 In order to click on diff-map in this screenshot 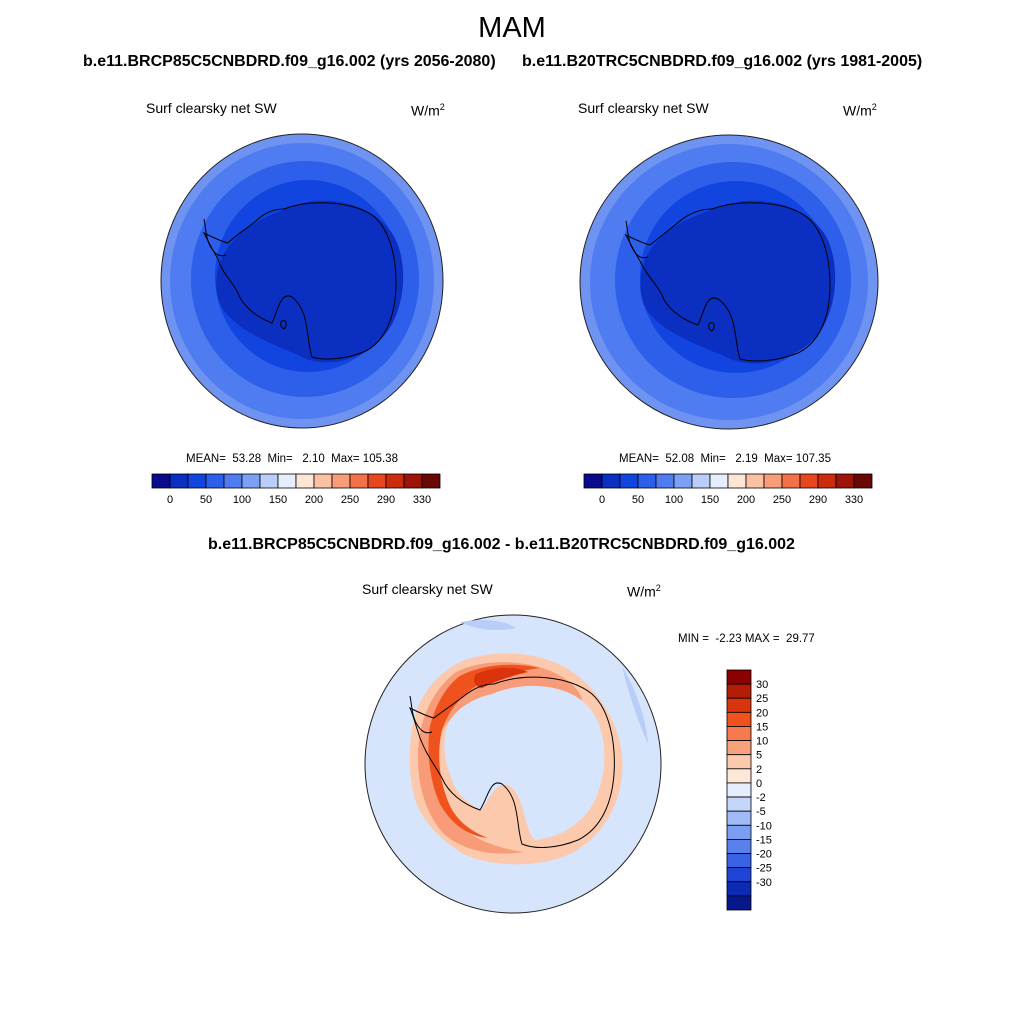, I will do `click(513, 764)`.